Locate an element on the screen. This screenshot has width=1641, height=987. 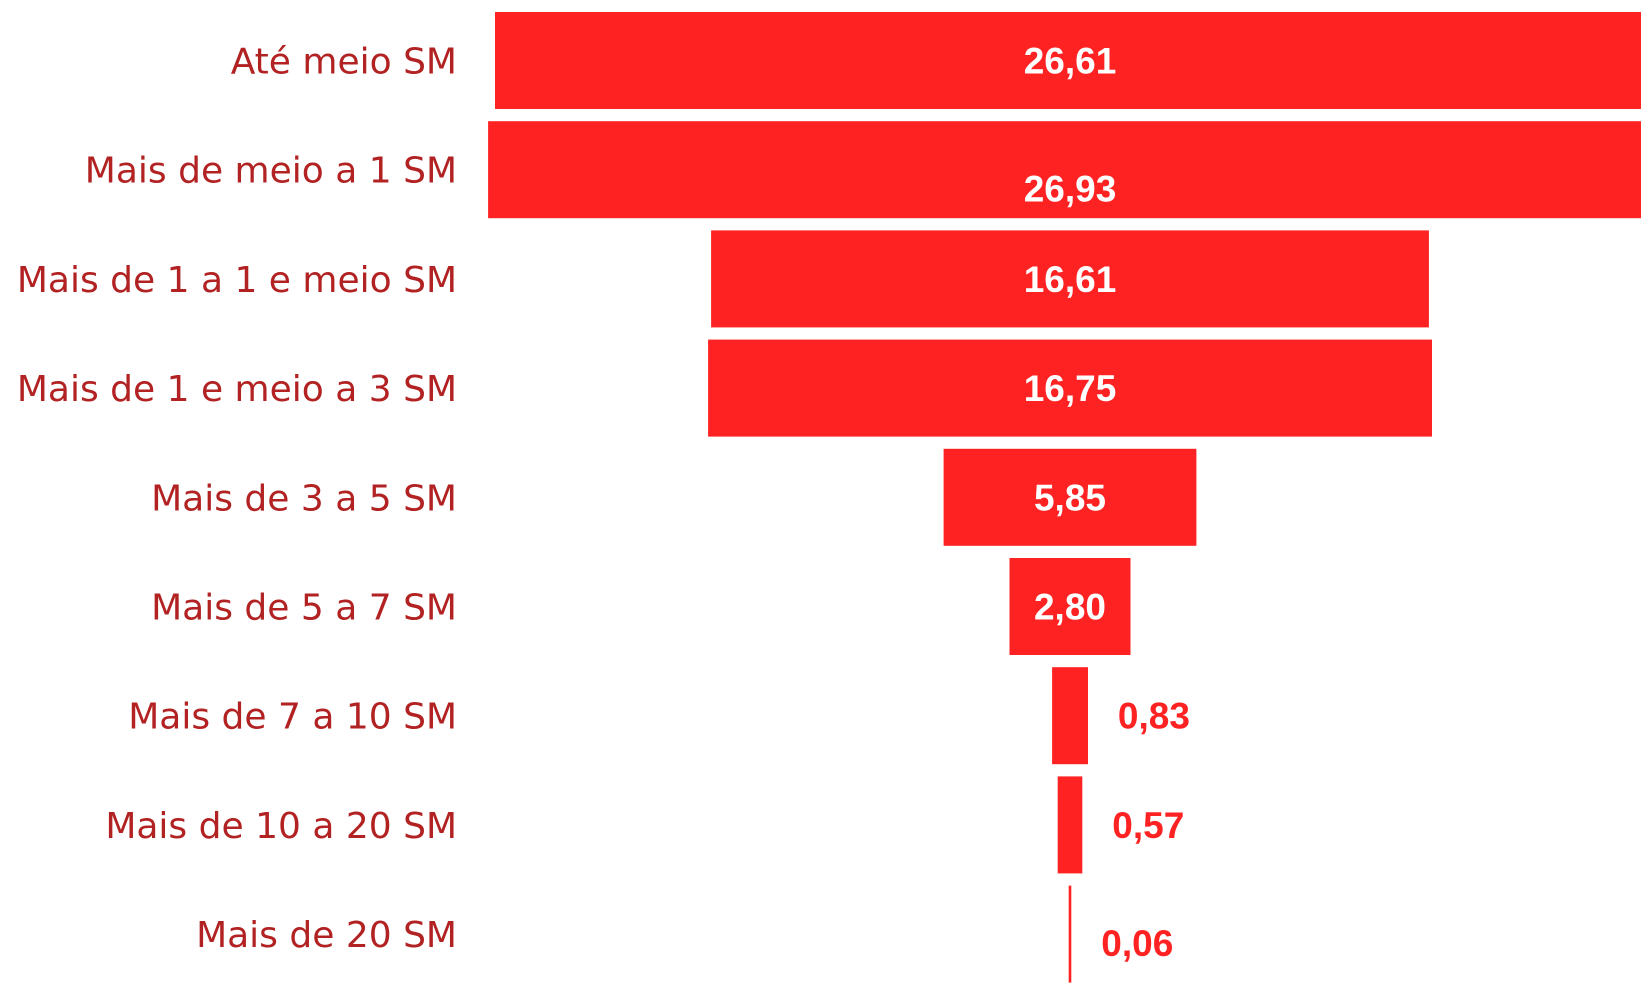
value-label: 0,57 is located at coordinates (1148, 825).